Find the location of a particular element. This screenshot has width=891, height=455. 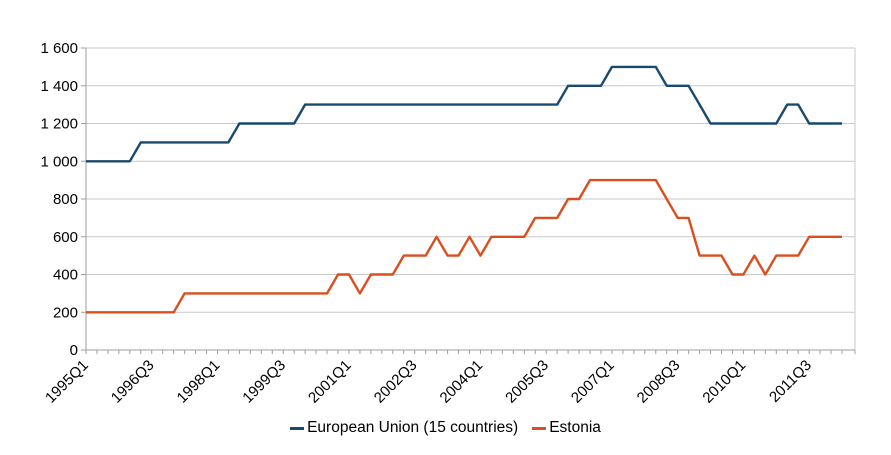

legend-label-european-union: European Union (15 countries) is located at coordinates (413, 427).